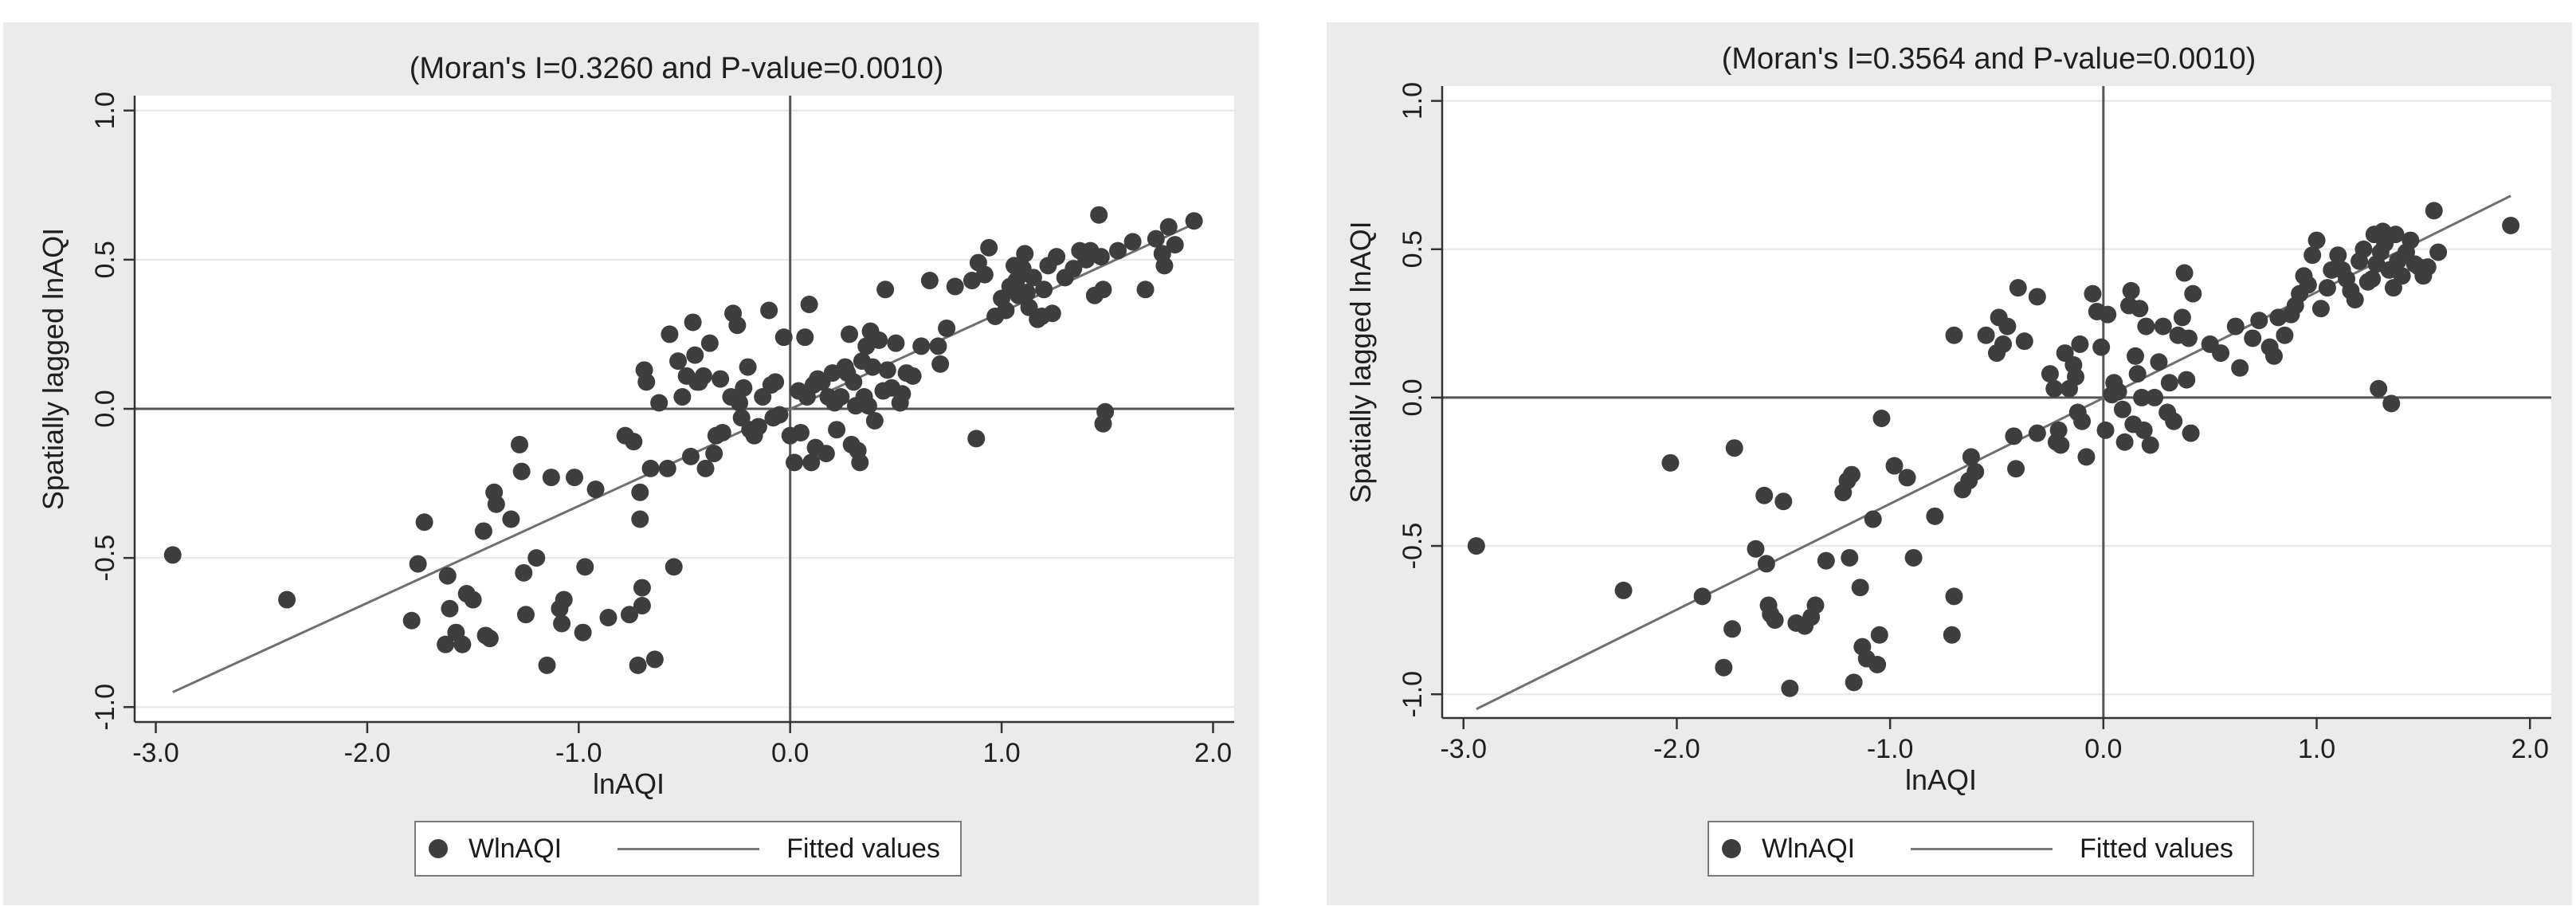 This screenshot has width=2576, height=922. I want to click on legend-label-fitted: Fitted values, so click(2156, 848).